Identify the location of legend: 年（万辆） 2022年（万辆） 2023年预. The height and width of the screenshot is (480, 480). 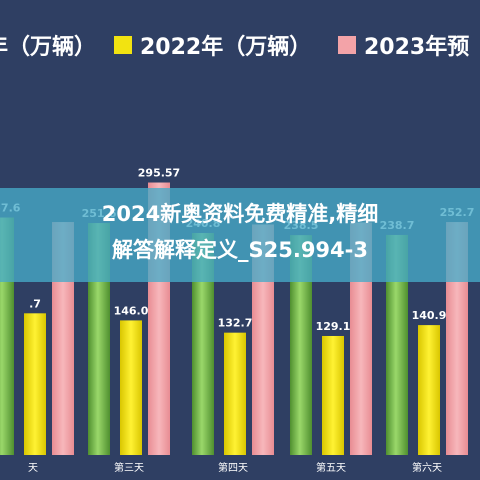
(234, 47).